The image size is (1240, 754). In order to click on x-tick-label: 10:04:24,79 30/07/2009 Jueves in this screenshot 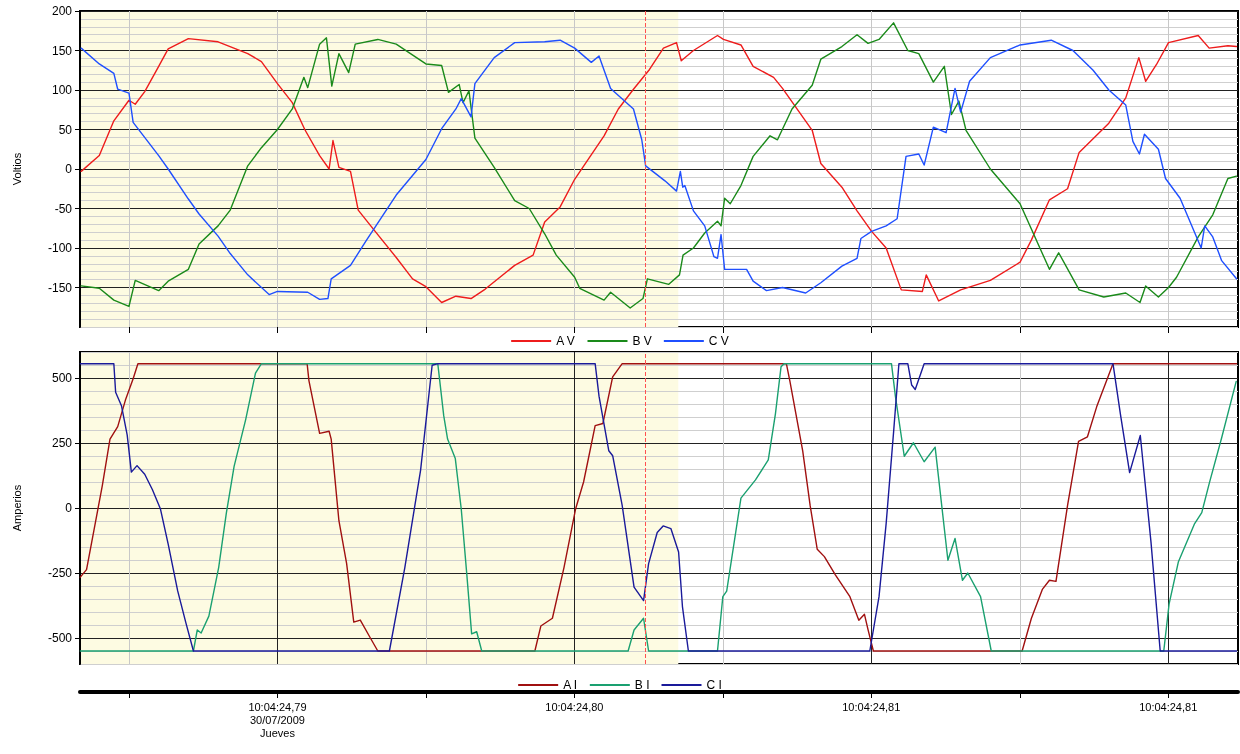, I will do `click(277, 719)`.